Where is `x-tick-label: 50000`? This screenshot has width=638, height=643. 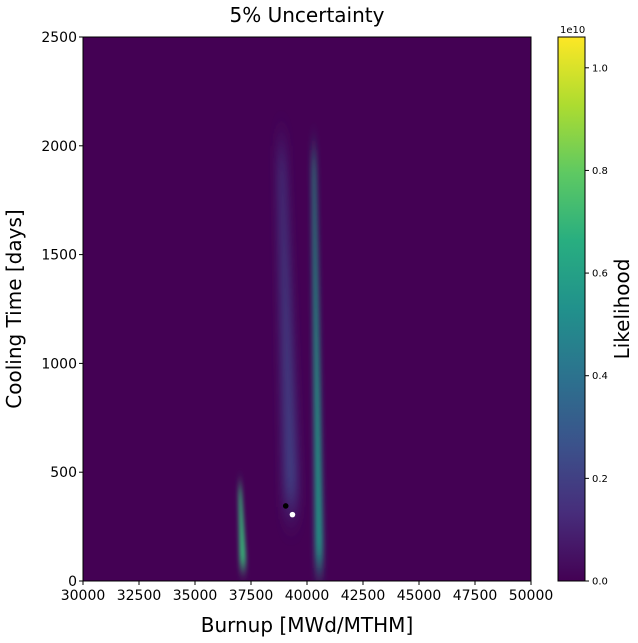
x-tick-label: 50000 is located at coordinates (531, 596).